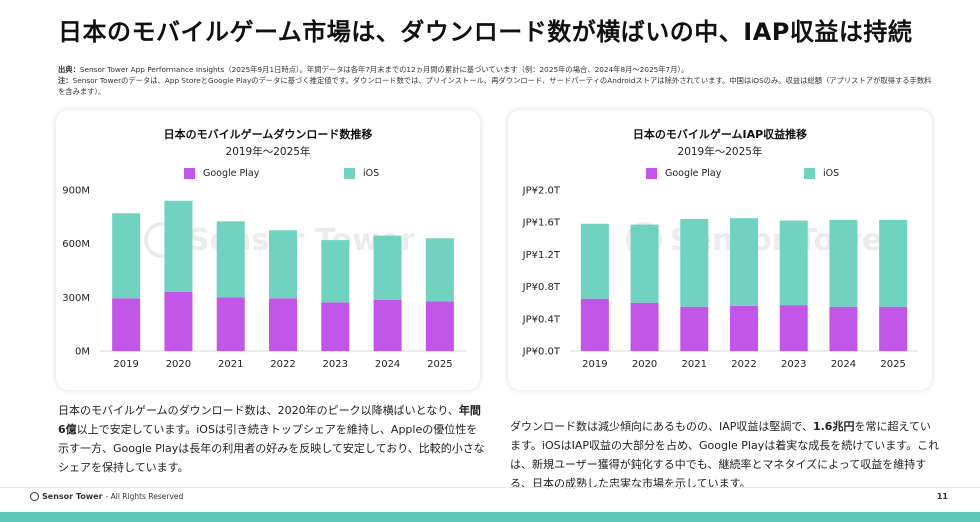 The image size is (980, 522). Describe the element at coordinates (144, 496) in the screenshot. I see `footer-rights: - All Rights Reserved` at that location.